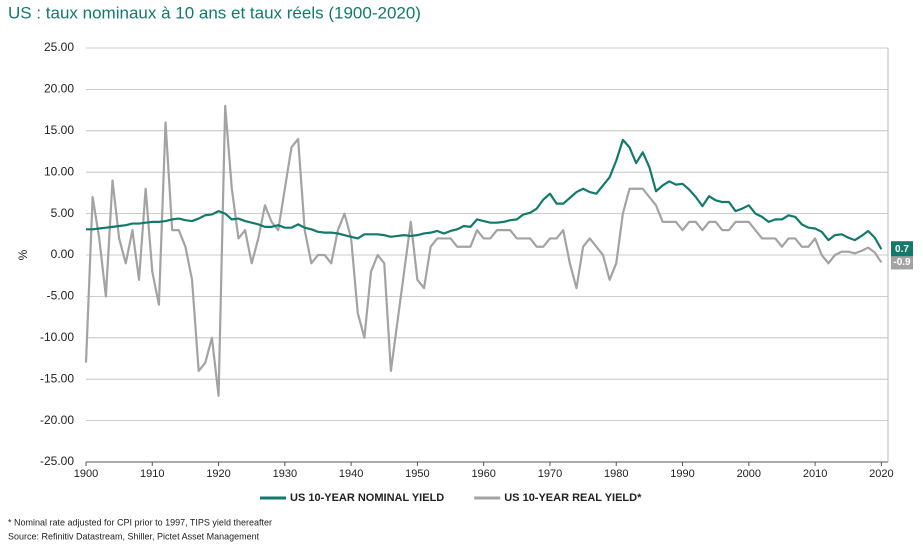 Image resolution: width=923 pixels, height=556 pixels. Describe the element at coordinates (57, 378) in the screenshot. I see `y-tick-label: -15.00` at that location.